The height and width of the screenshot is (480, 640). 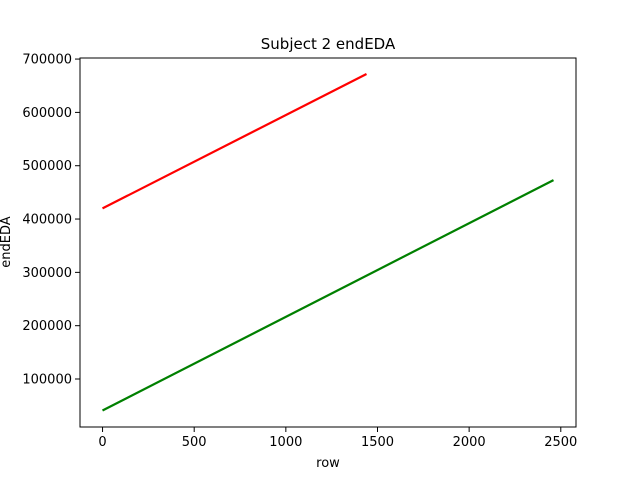 What do you see at coordinates (285, 442) in the screenshot?
I see `x-tick-label: 1000` at bounding box center [285, 442].